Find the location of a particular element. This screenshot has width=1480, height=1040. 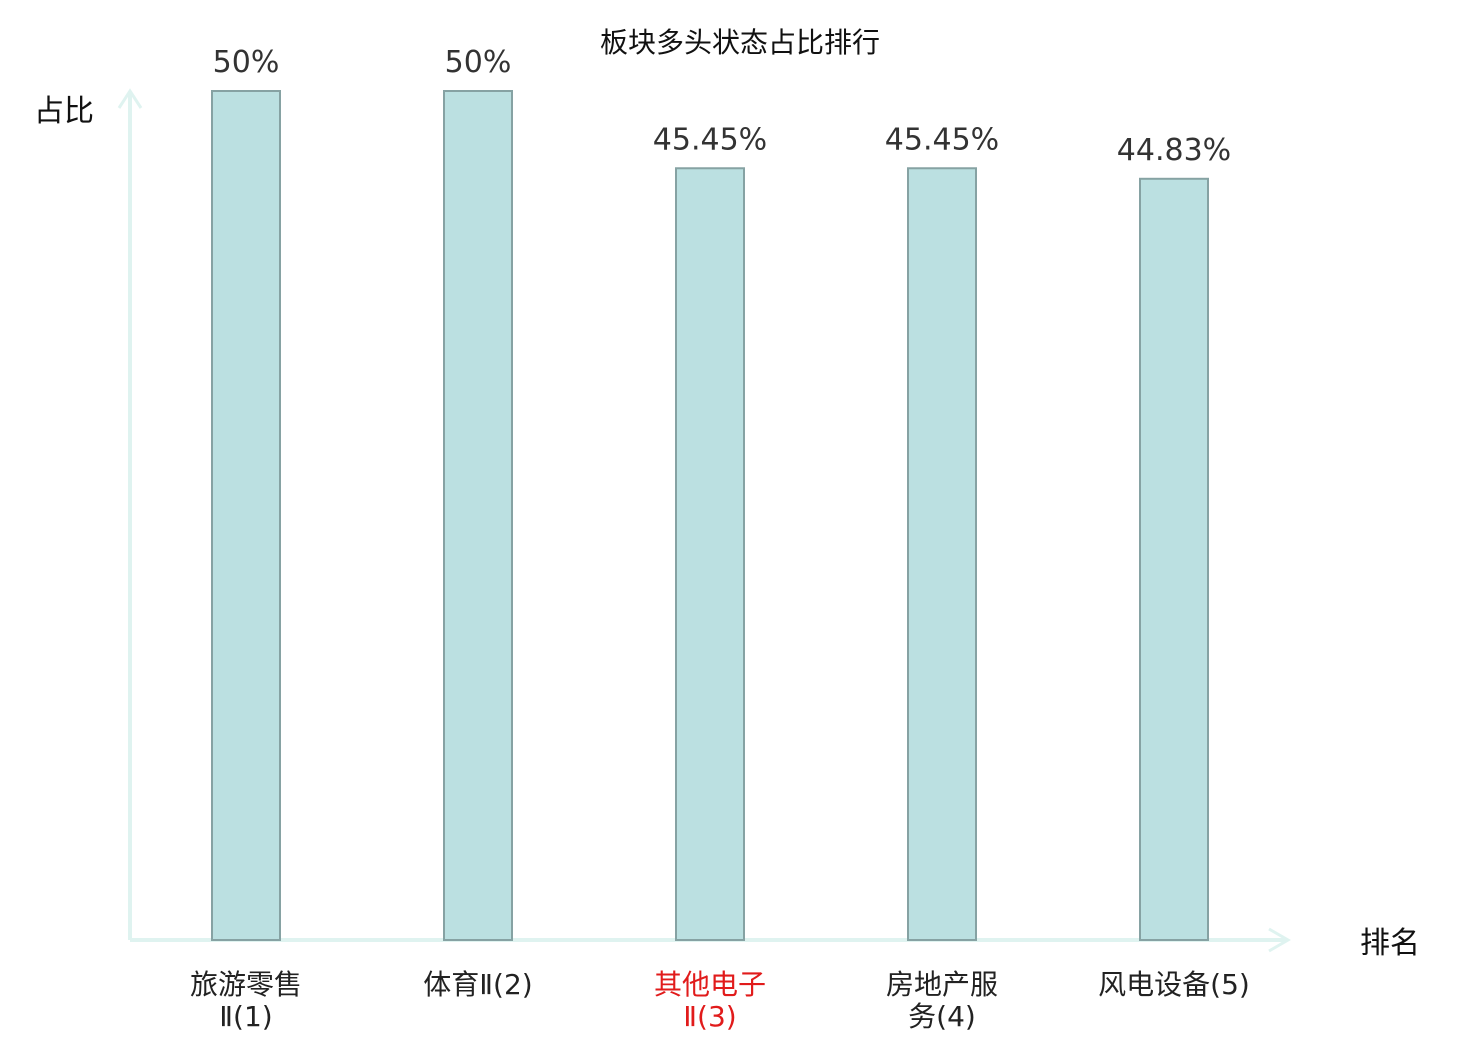

bar-value-label: 44.83% is located at coordinates (1174, 150).